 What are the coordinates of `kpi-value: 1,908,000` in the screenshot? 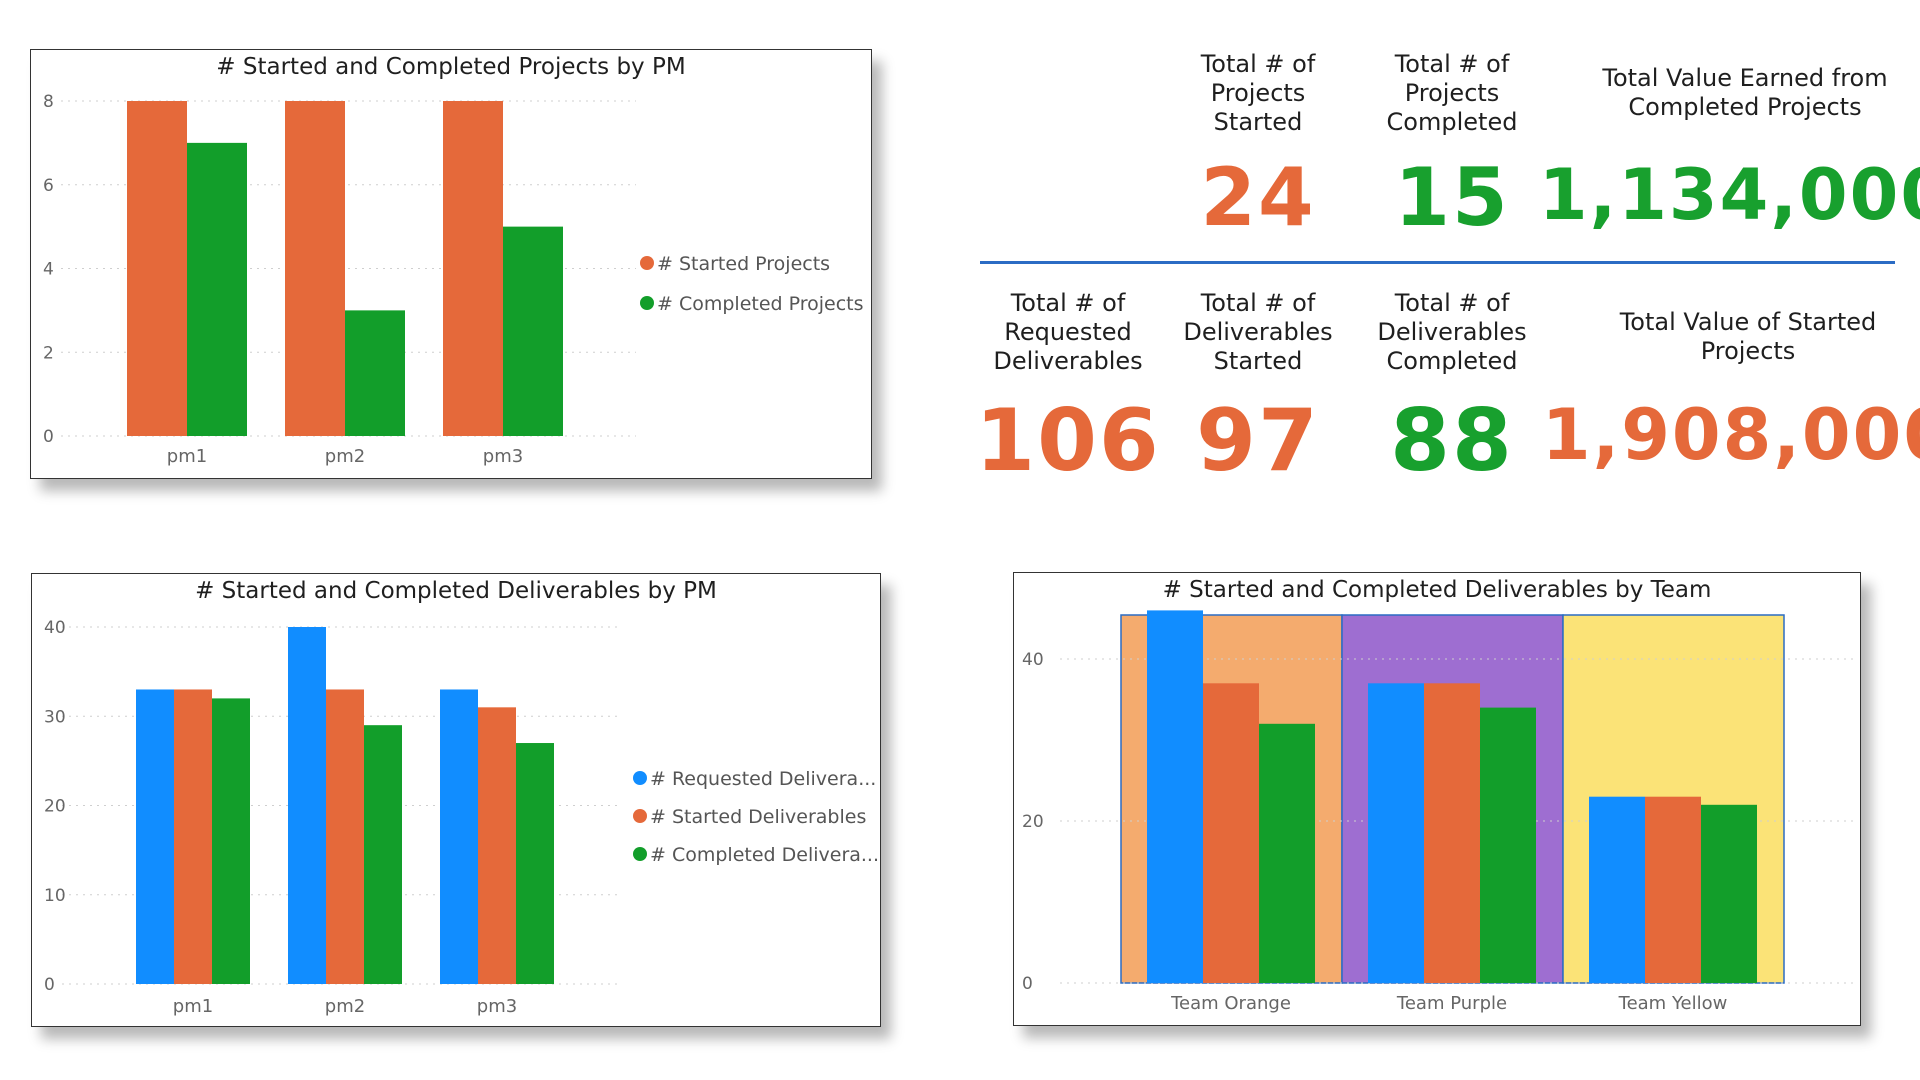 It's located at (1730, 435).